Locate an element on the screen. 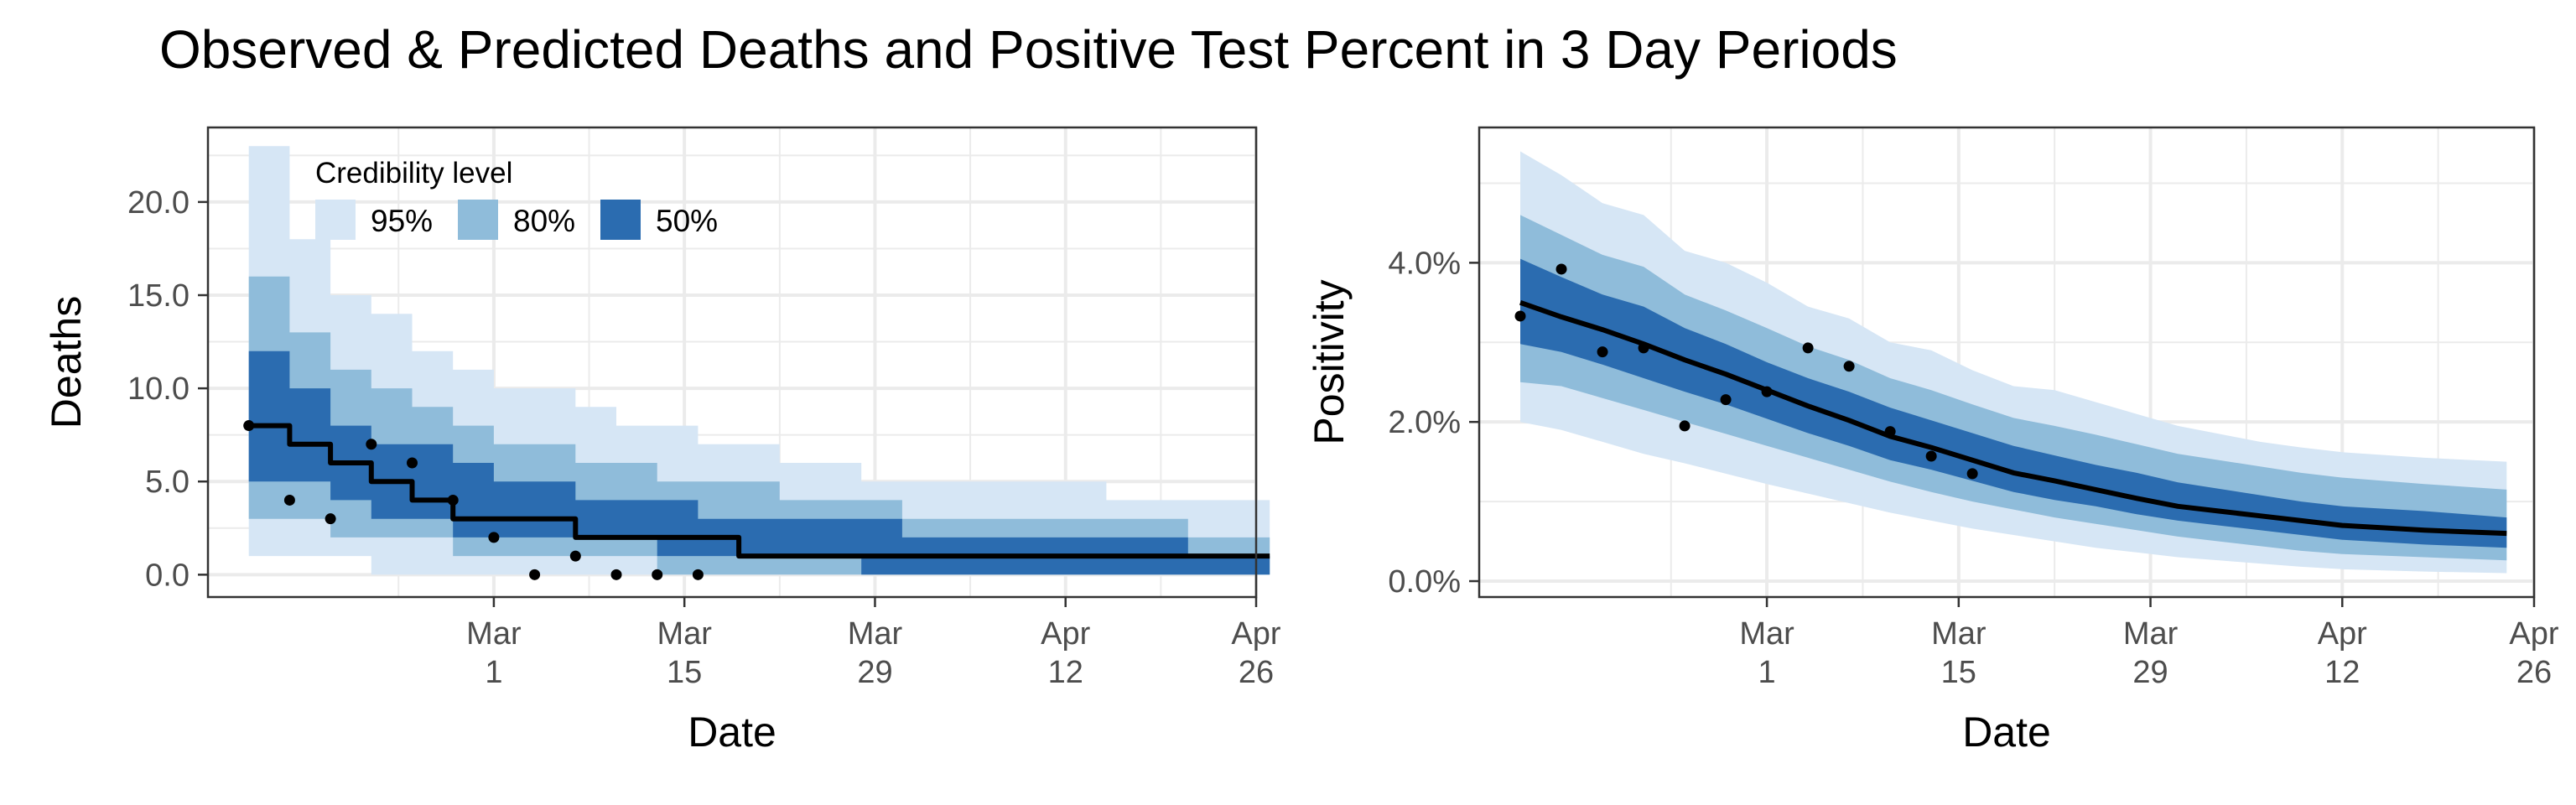  y-tick-label: 2.0% is located at coordinates (1424, 422).